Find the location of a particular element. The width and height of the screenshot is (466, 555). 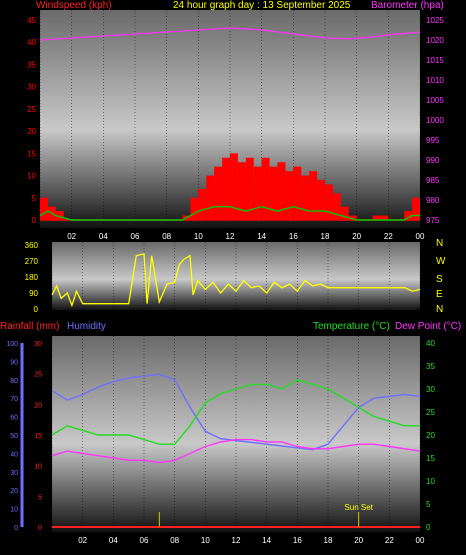

rain-tick-label: 5 is located at coordinates (40, 497).